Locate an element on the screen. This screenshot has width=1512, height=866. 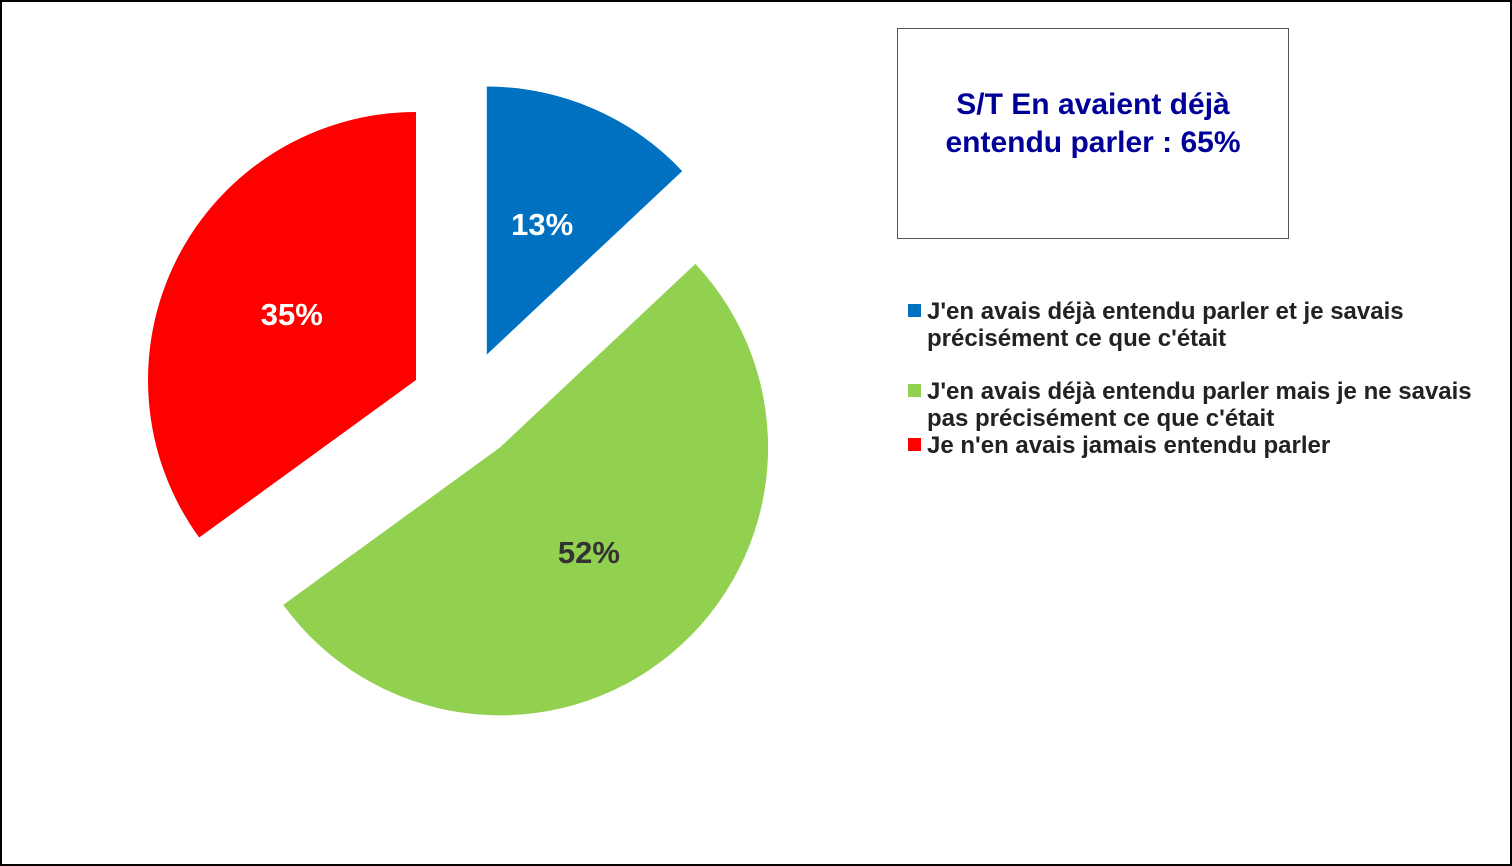
legend-label: Je n'en avais jamais entendu parler is located at coordinates (1129, 445).